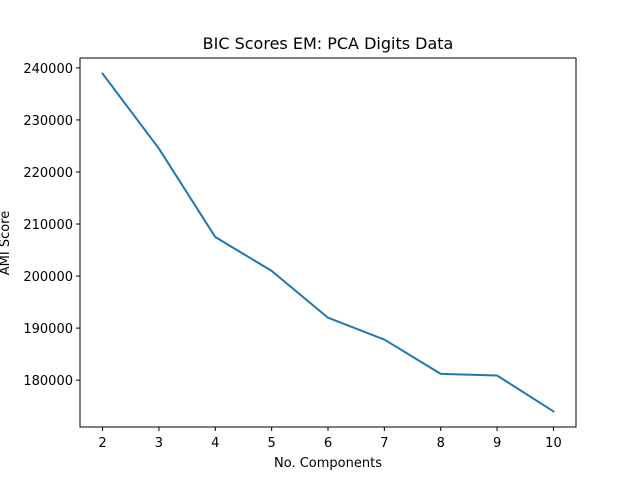  I want to click on y-tick-label-180000: 180000, so click(48, 381).